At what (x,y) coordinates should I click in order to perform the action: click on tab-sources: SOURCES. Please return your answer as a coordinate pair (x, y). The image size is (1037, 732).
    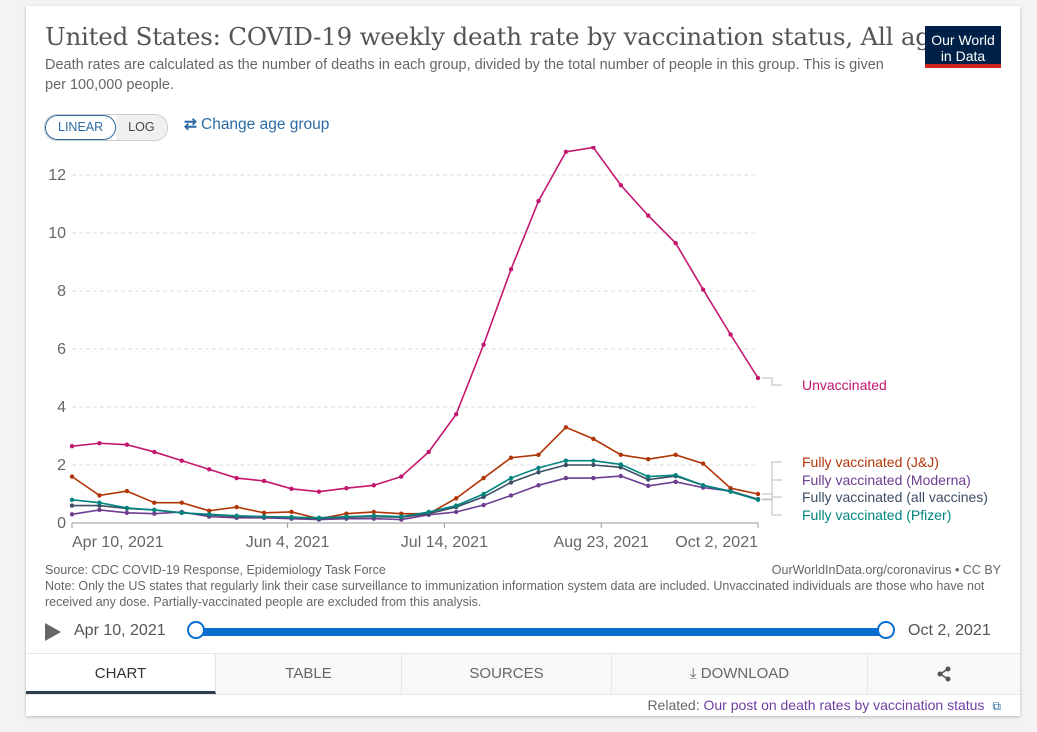
    Looking at the image, I should click on (507, 674).